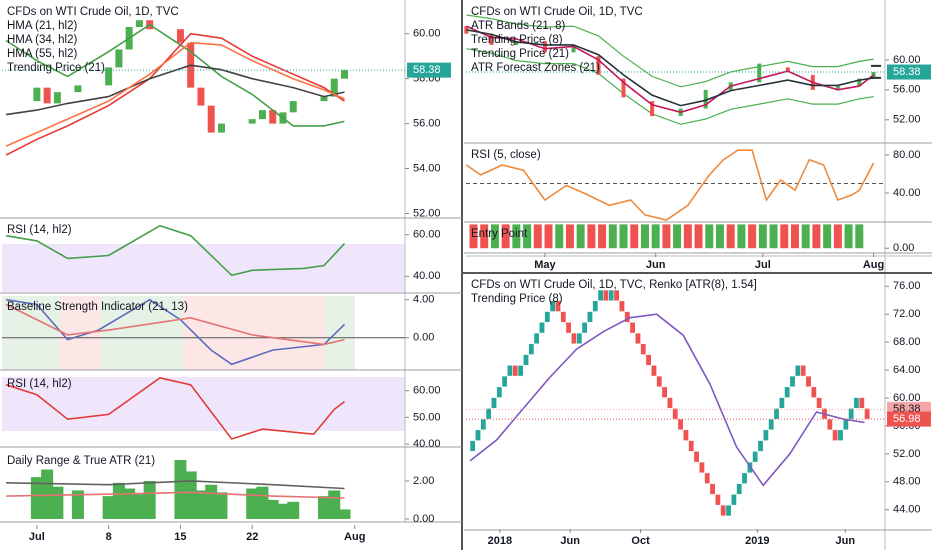 The height and width of the screenshot is (550, 932). I want to click on y-tick-label: 44.00, so click(907, 510).